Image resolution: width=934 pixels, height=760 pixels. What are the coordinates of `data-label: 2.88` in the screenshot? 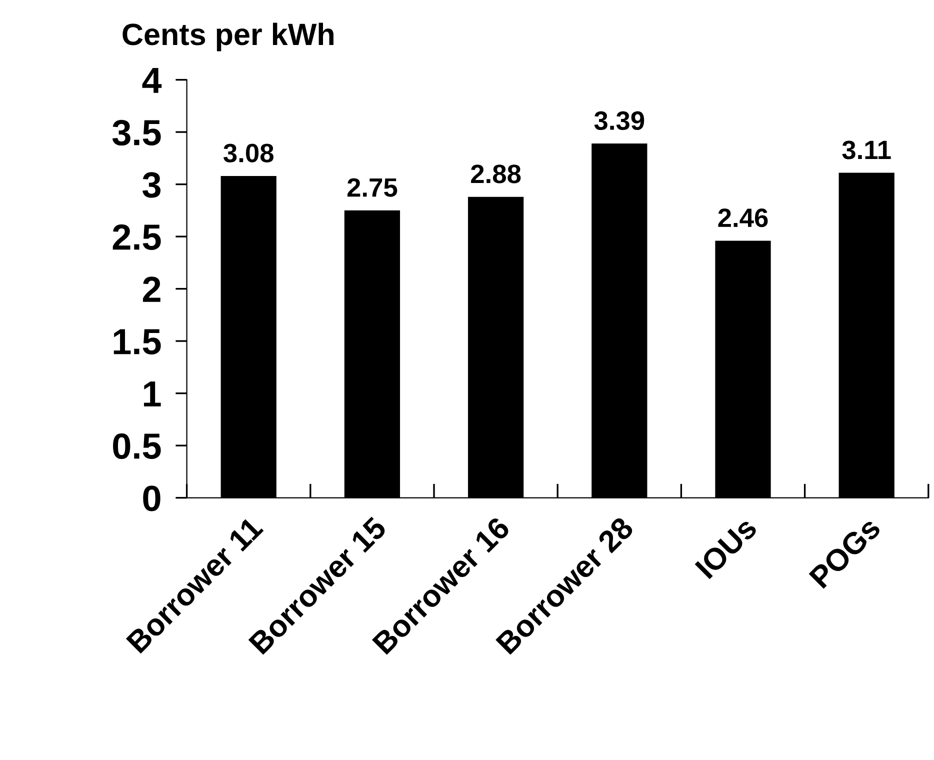 It's located at (496, 174).